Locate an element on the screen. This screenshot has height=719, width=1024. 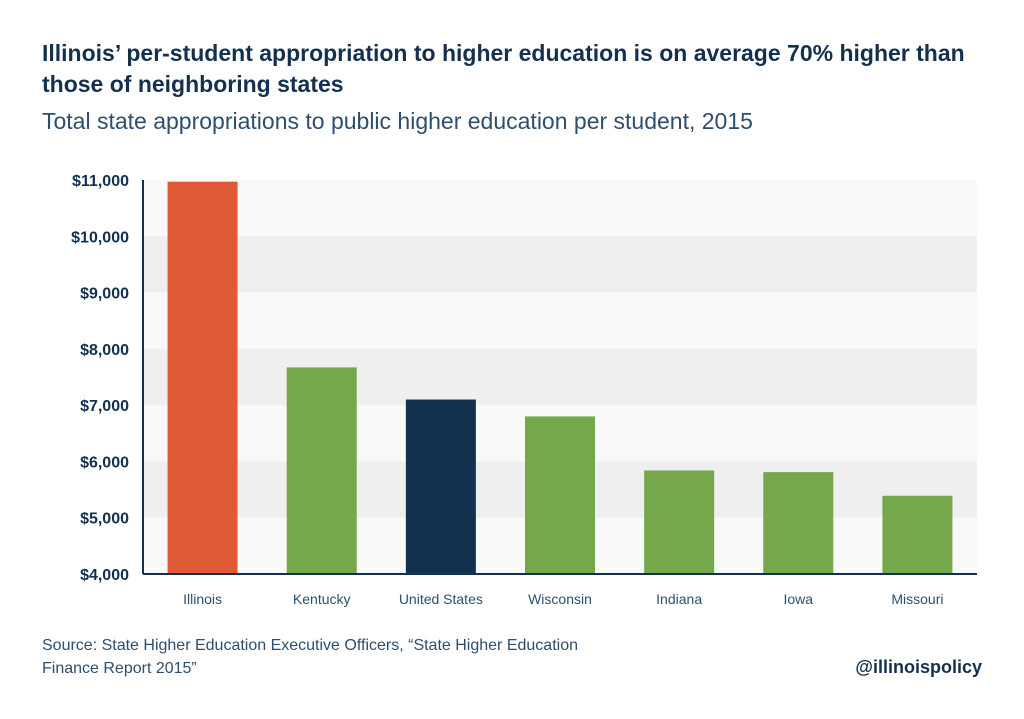
source-line-2: Finance Report 2015” is located at coordinates (119, 668).